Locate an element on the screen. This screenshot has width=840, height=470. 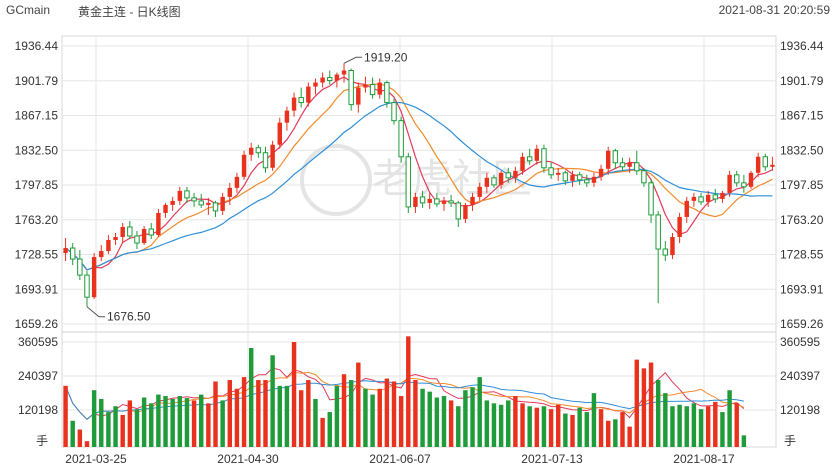
price-tick-right: 1763.20 is located at coordinates (802, 220).